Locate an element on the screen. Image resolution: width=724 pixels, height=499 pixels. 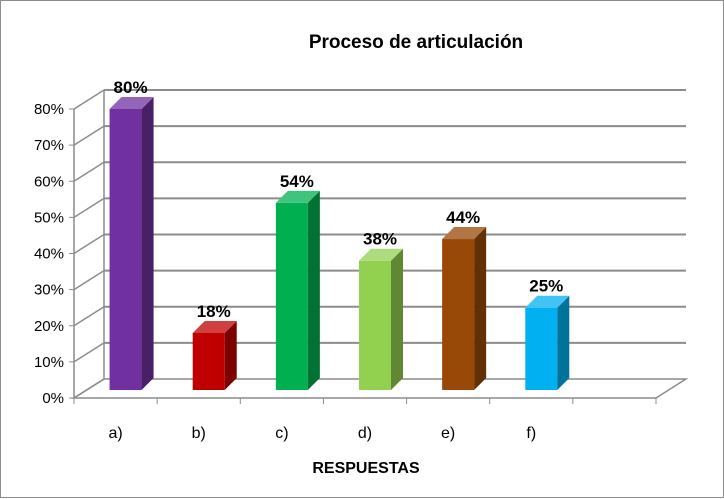
bar-e is located at coordinates (464, 308).